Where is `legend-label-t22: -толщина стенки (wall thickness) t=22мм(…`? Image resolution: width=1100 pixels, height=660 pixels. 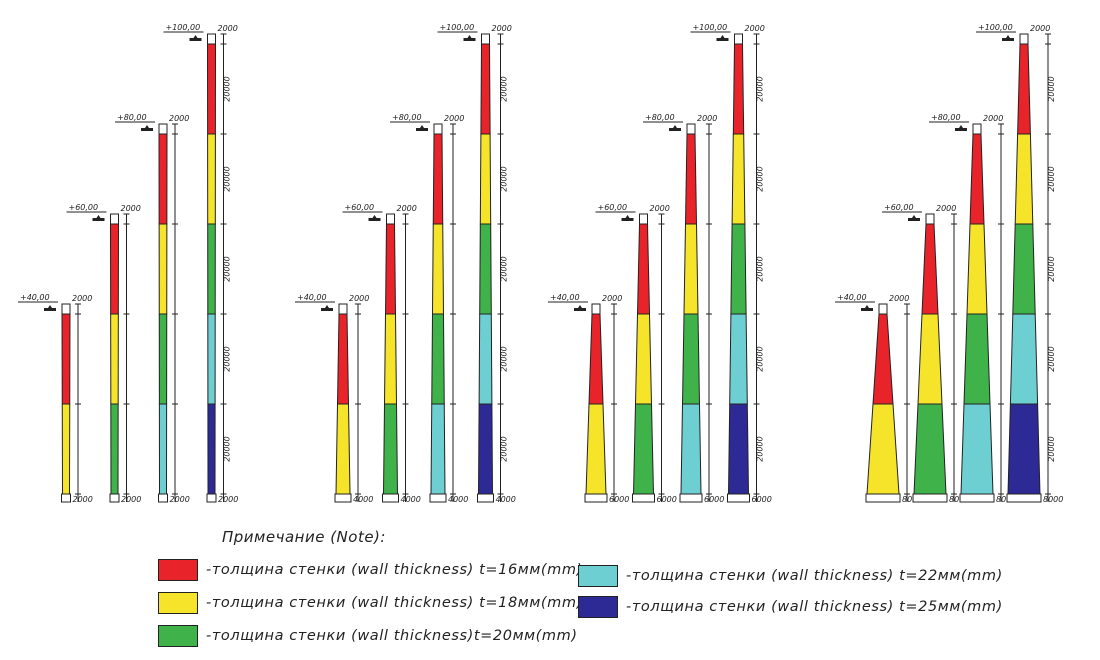 legend-label-t22: -толщина стенки (wall thickness) t=22мм(… is located at coordinates (814, 576).